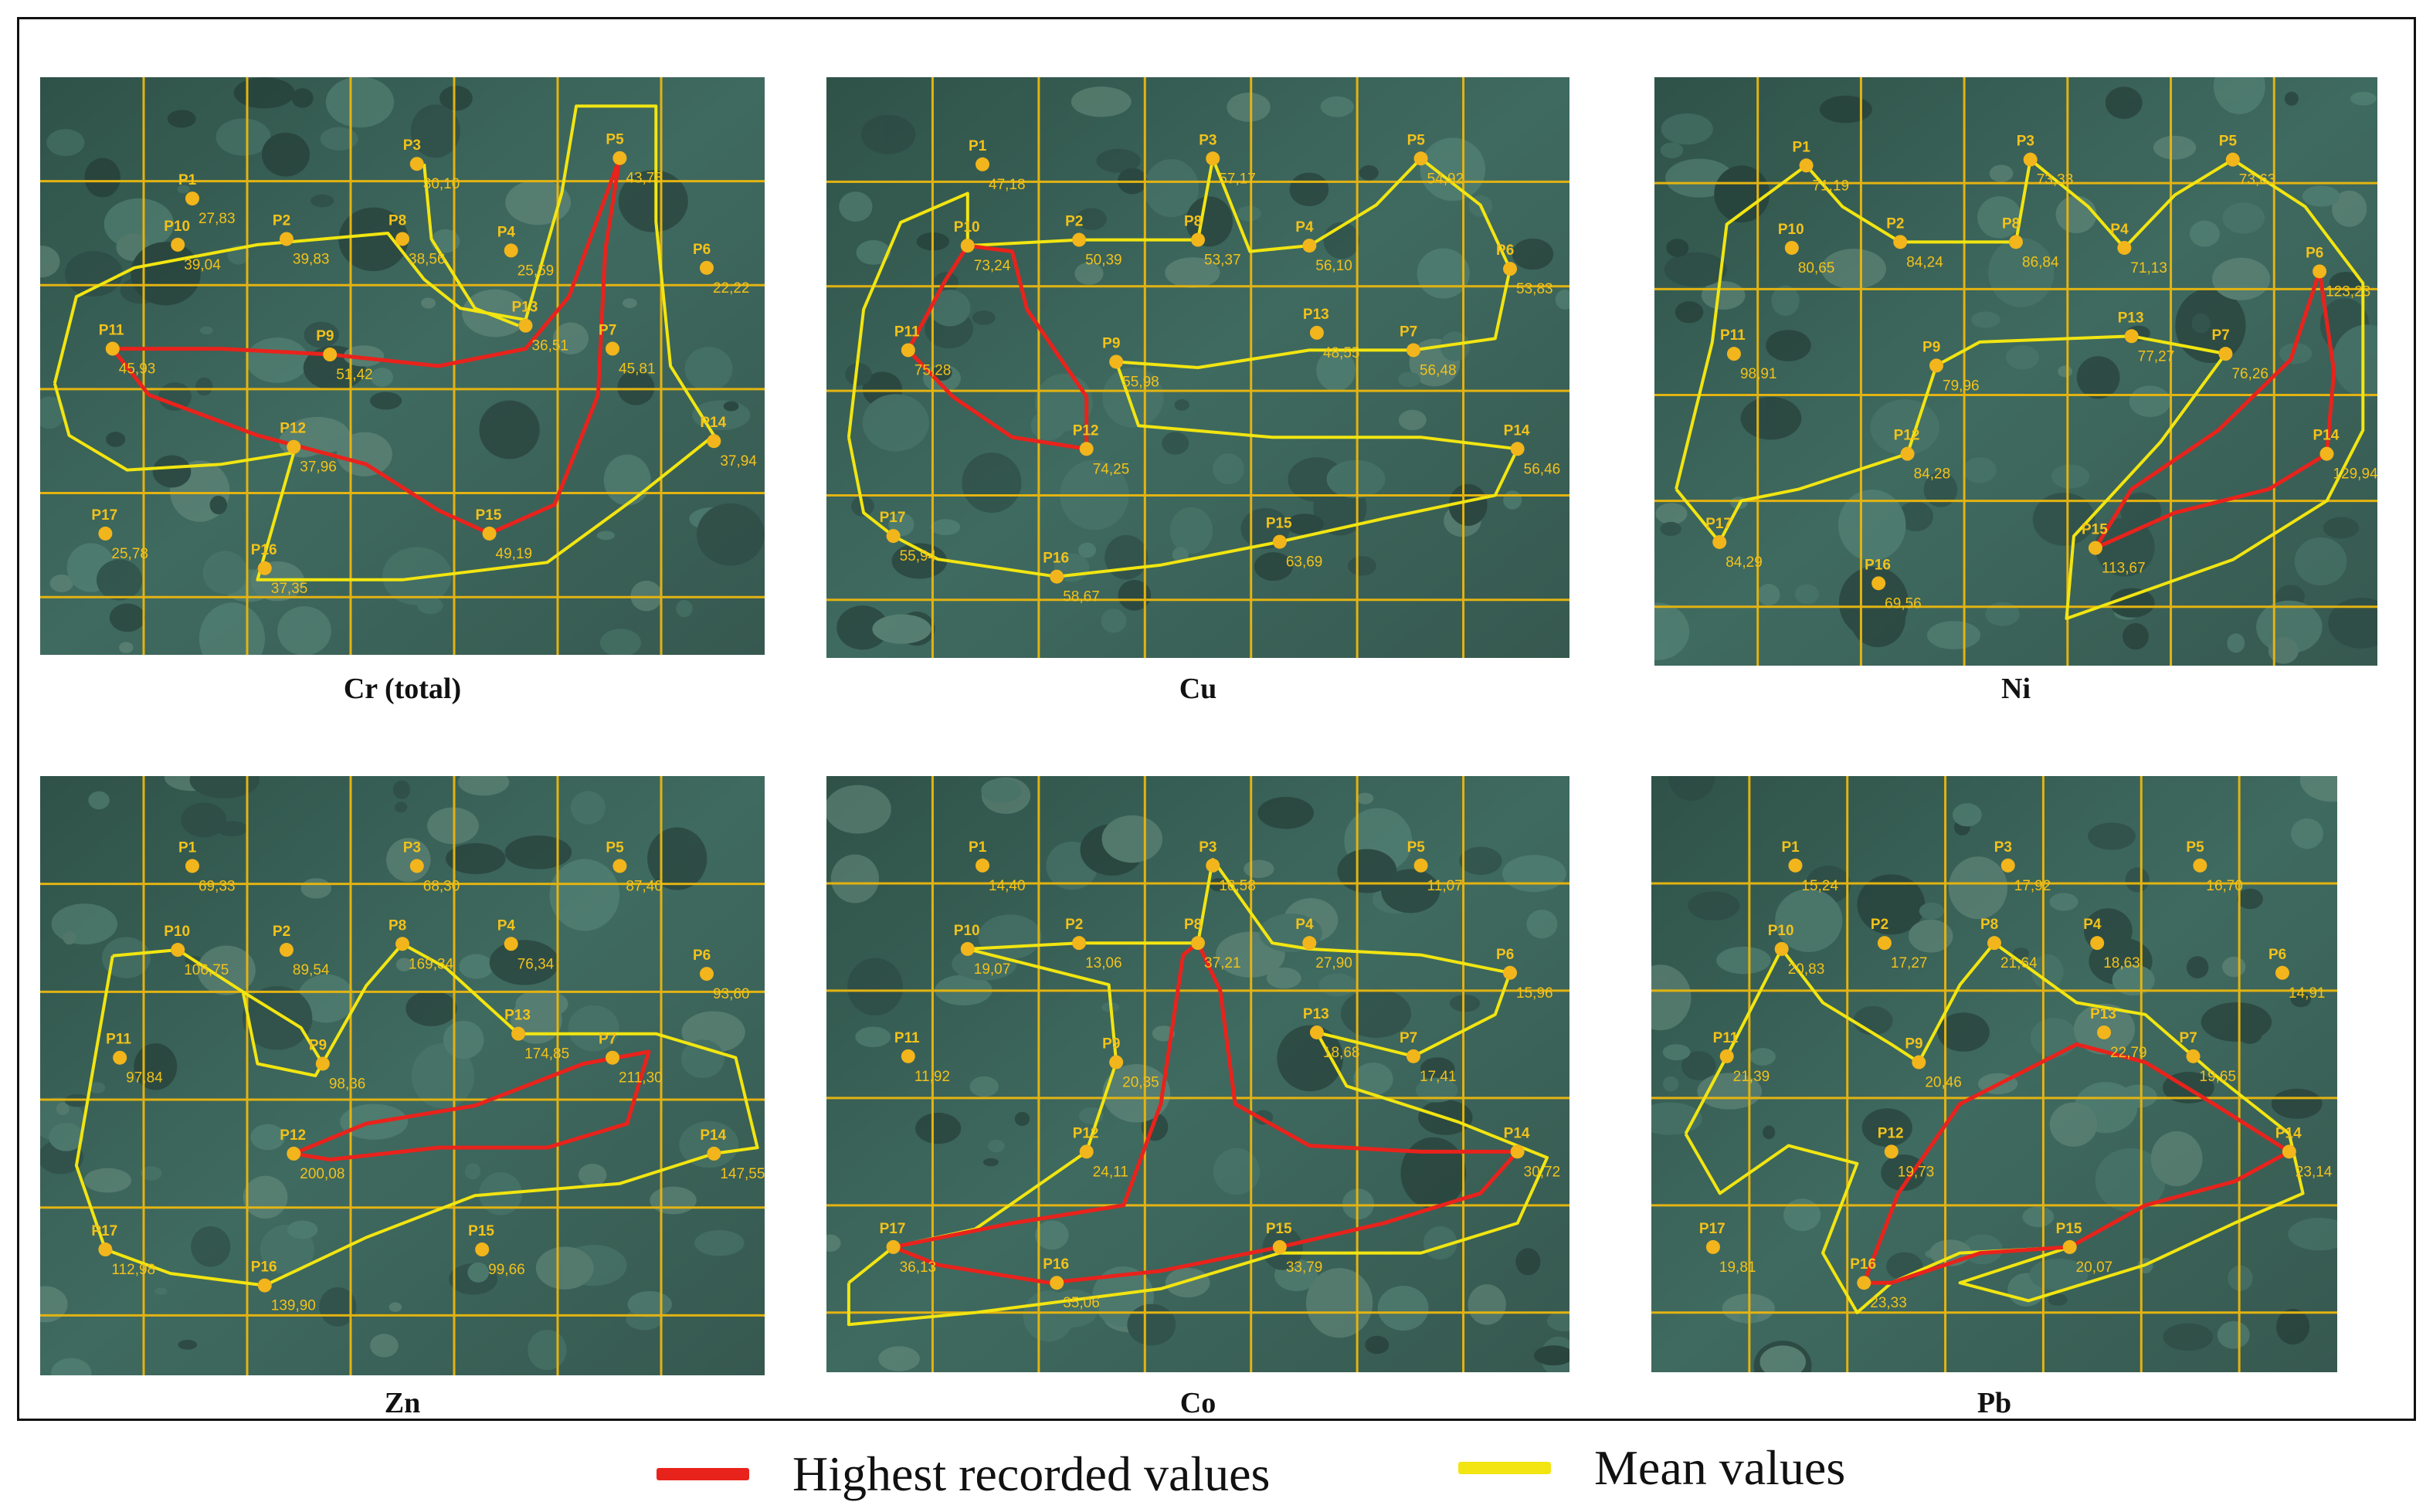 The image size is (2433, 1512). Describe the element at coordinates (1933, 1063) in the screenshot. I see `sampling-point-p9: P9 20,46` at that location.